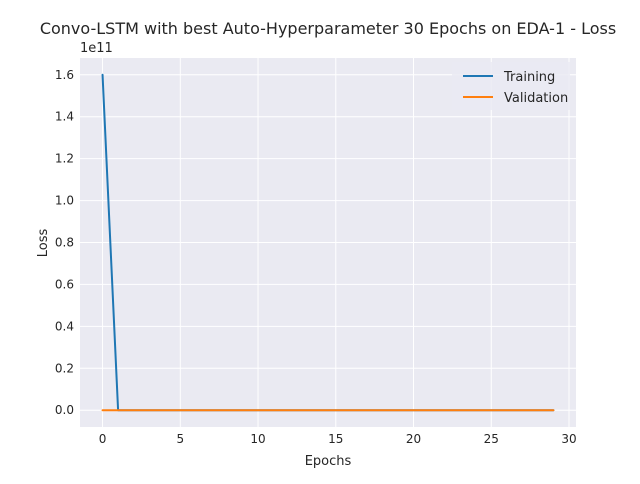  What do you see at coordinates (328, 461) in the screenshot?
I see `x-axis-label: Epochs` at bounding box center [328, 461].